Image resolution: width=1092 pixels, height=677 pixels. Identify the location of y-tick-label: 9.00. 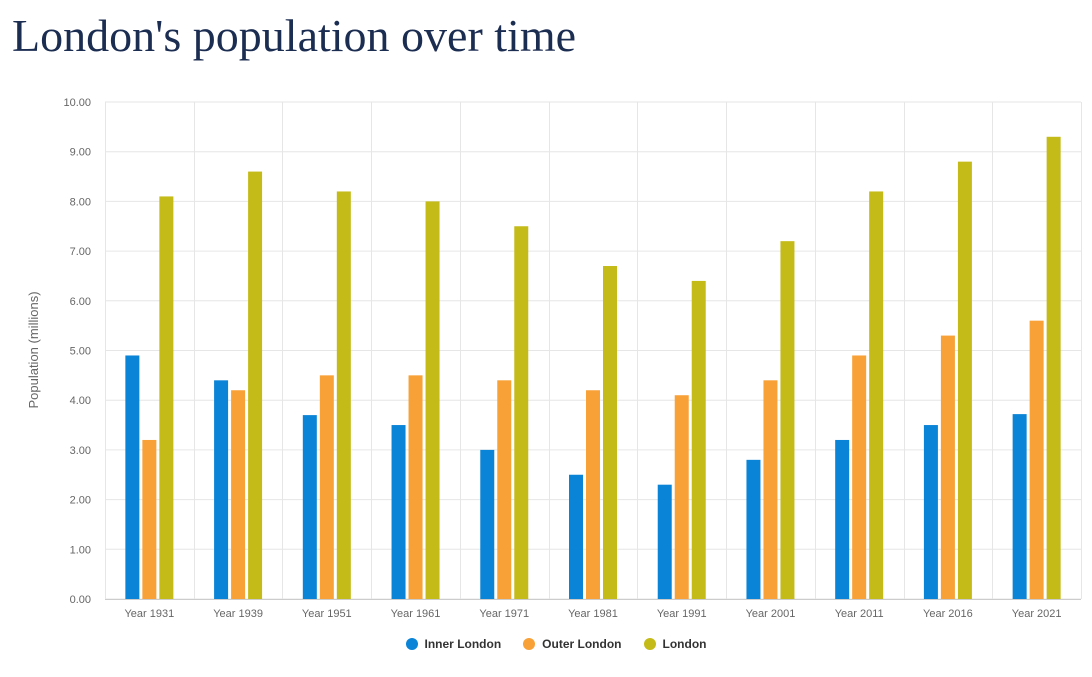
(80, 153).